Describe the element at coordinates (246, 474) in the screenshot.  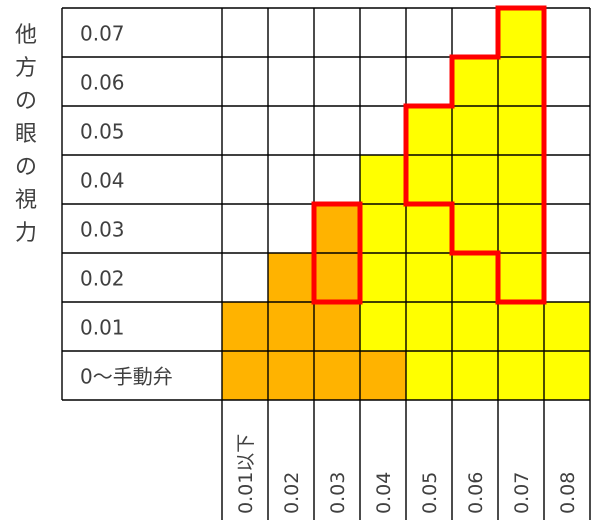
I see `column-label: 0.01以下` at that location.